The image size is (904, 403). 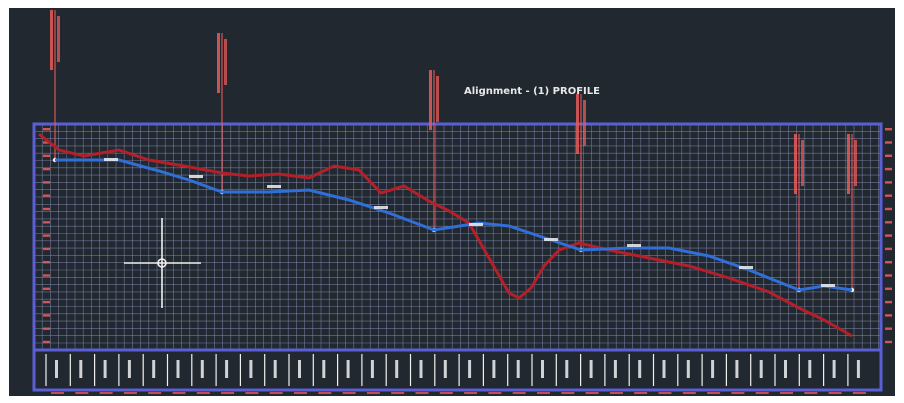 What do you see at coordinates (532, 91) in the screenshot?
I see `profile-title: Alignment - (1) PROFILE` at bounding box center [532, 91].